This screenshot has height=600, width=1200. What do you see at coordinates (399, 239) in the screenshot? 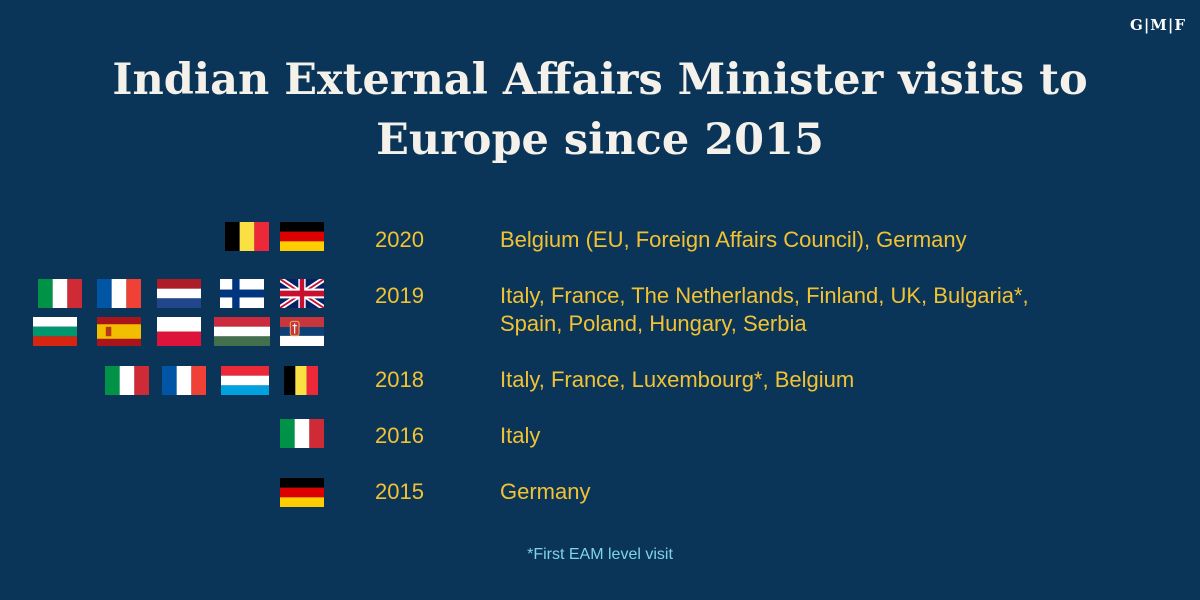
I see `visit-year: 2020` at bounding box center [399, 239].